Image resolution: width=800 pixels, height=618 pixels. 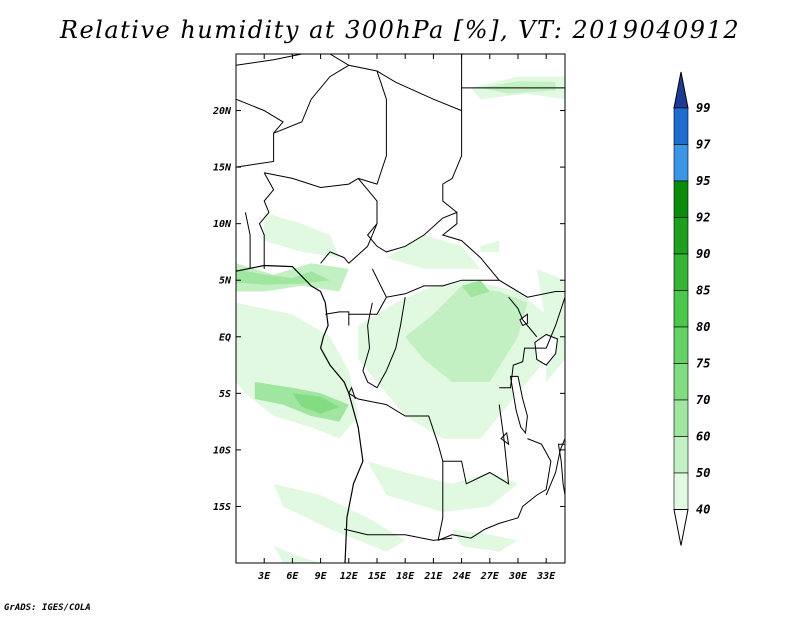 I want to click on colorbar-label: 50, so click(x=703, y=473).